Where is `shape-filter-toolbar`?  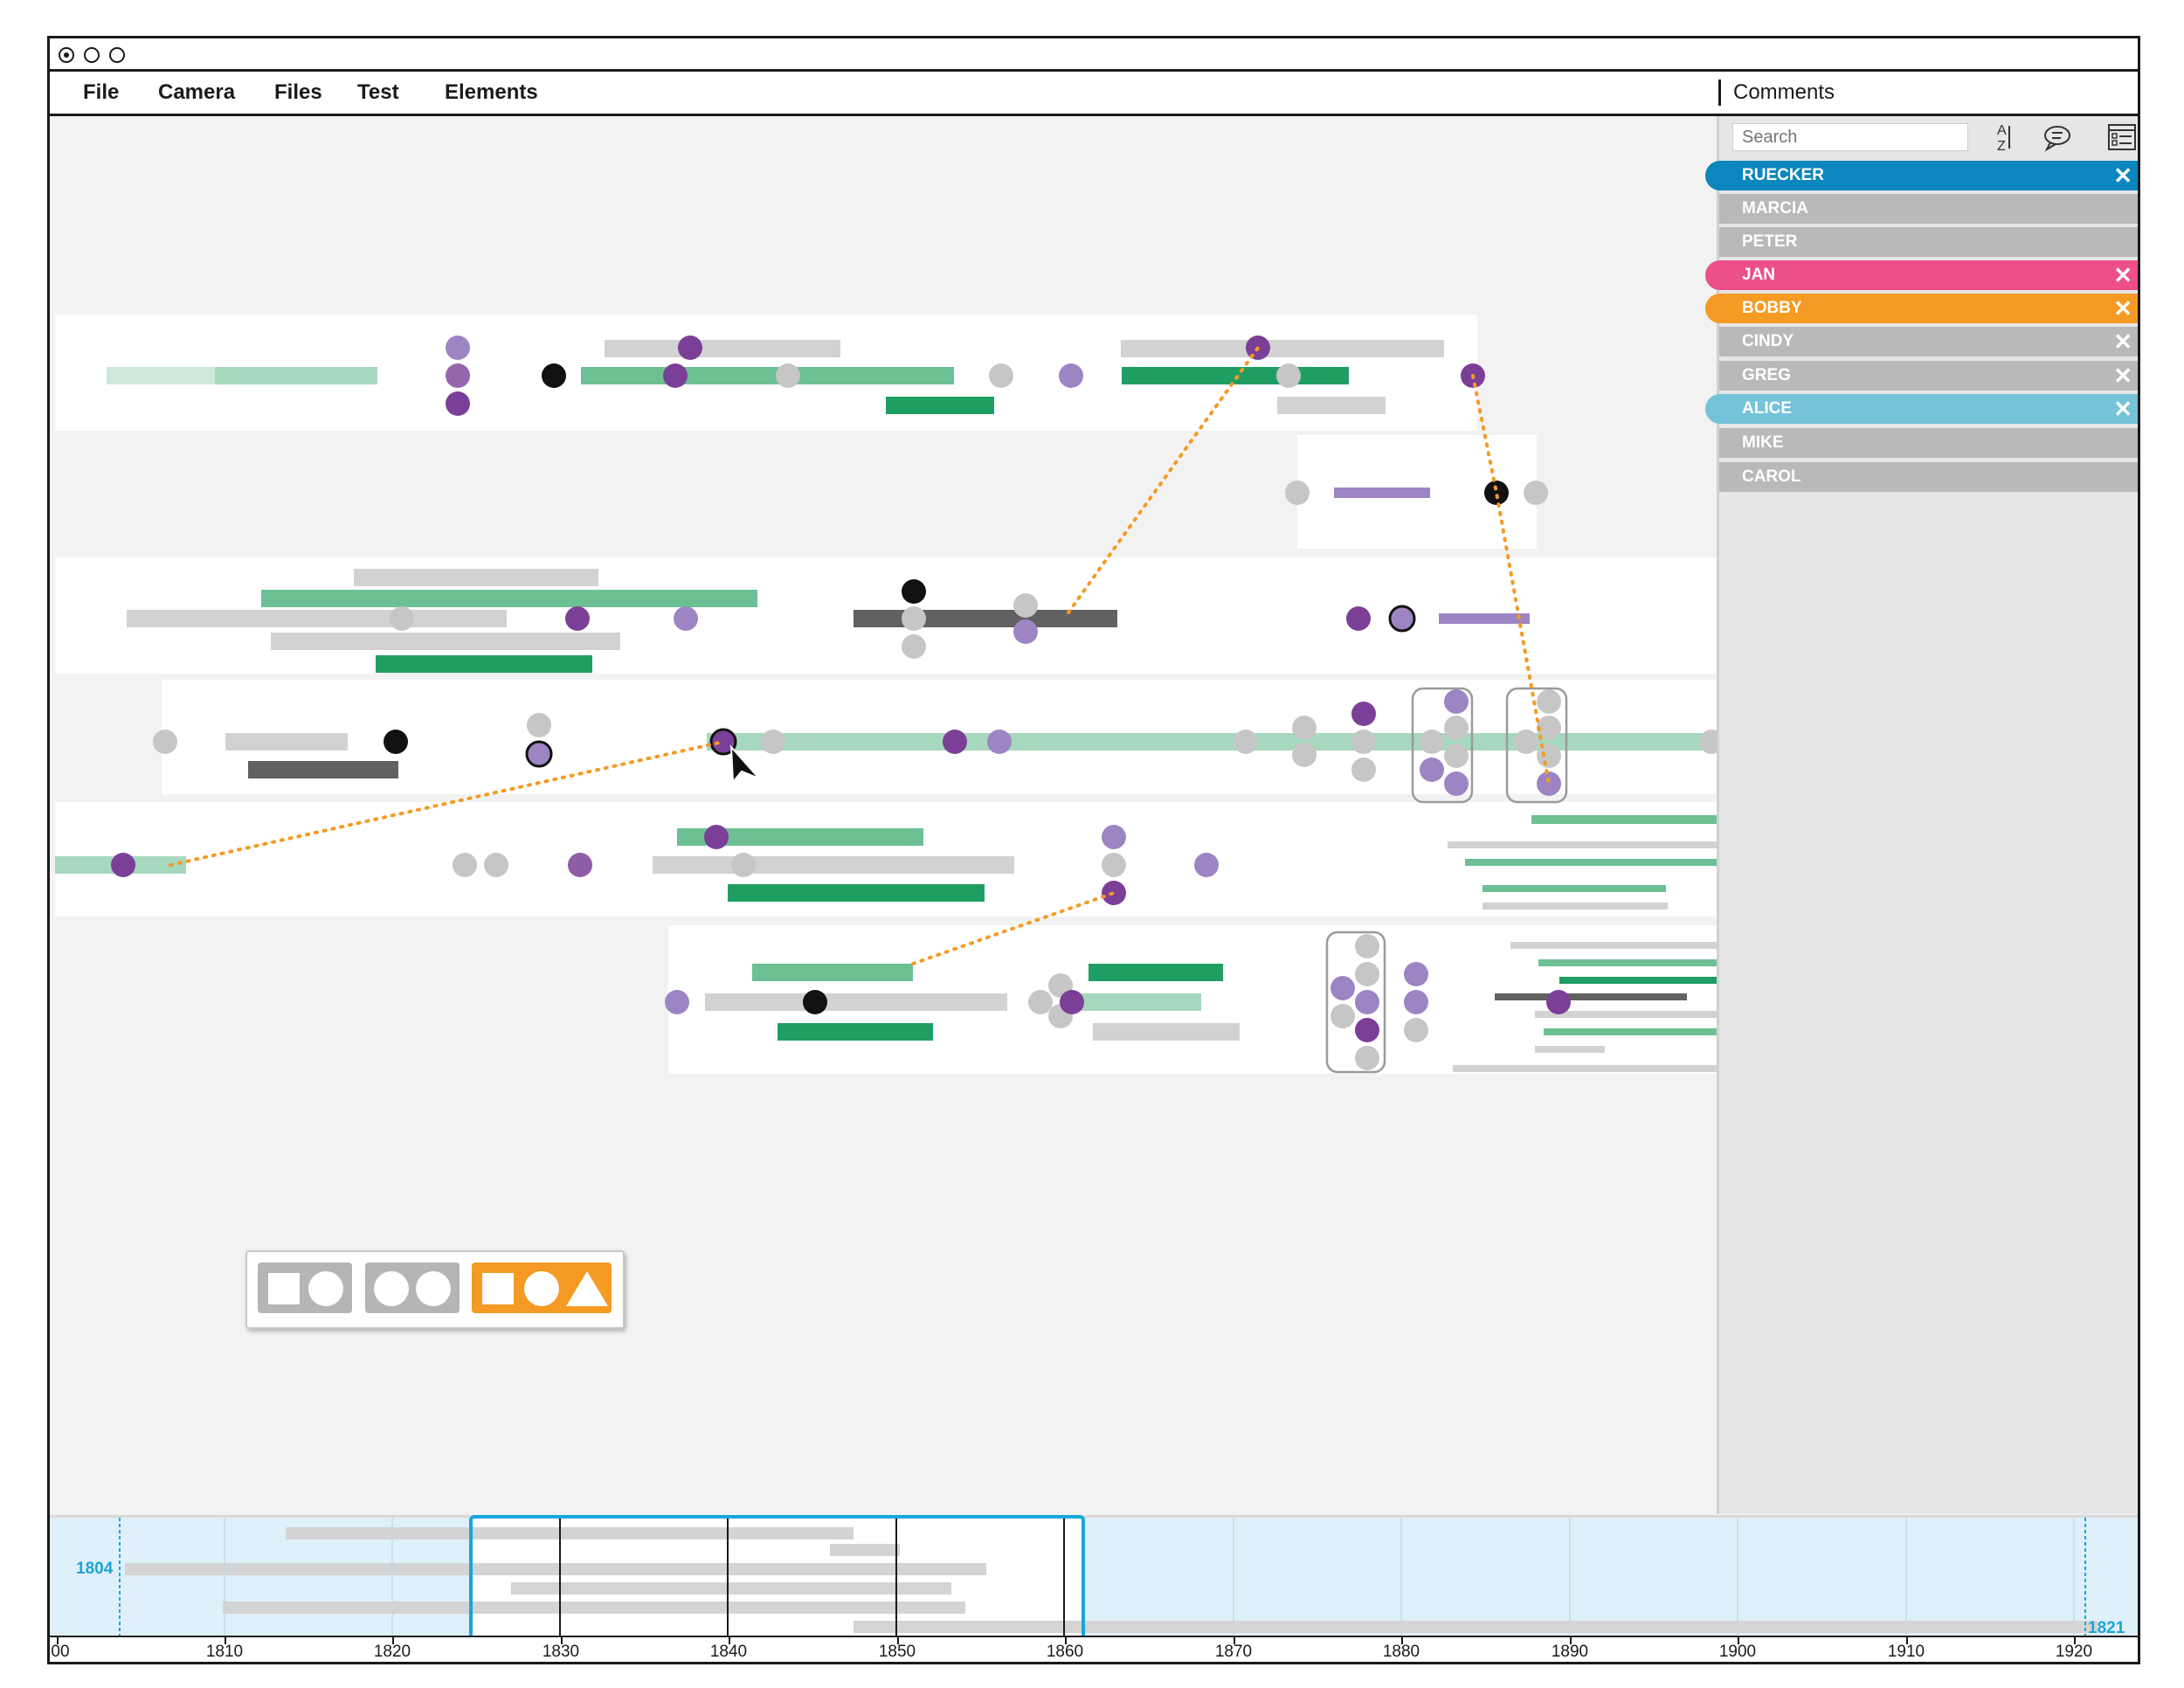 shape-filter-toolbar is located at coordinates (435, 1289).